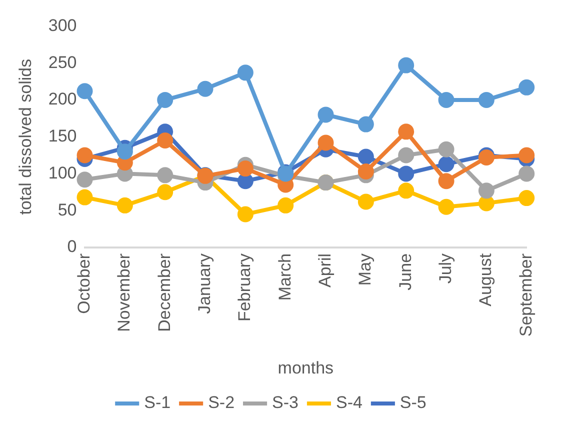 This screenshot has height=434, width=565. Describe the element at coordinates (285, 402) in the screenshot. I see `legend-label: S-3` at that location.